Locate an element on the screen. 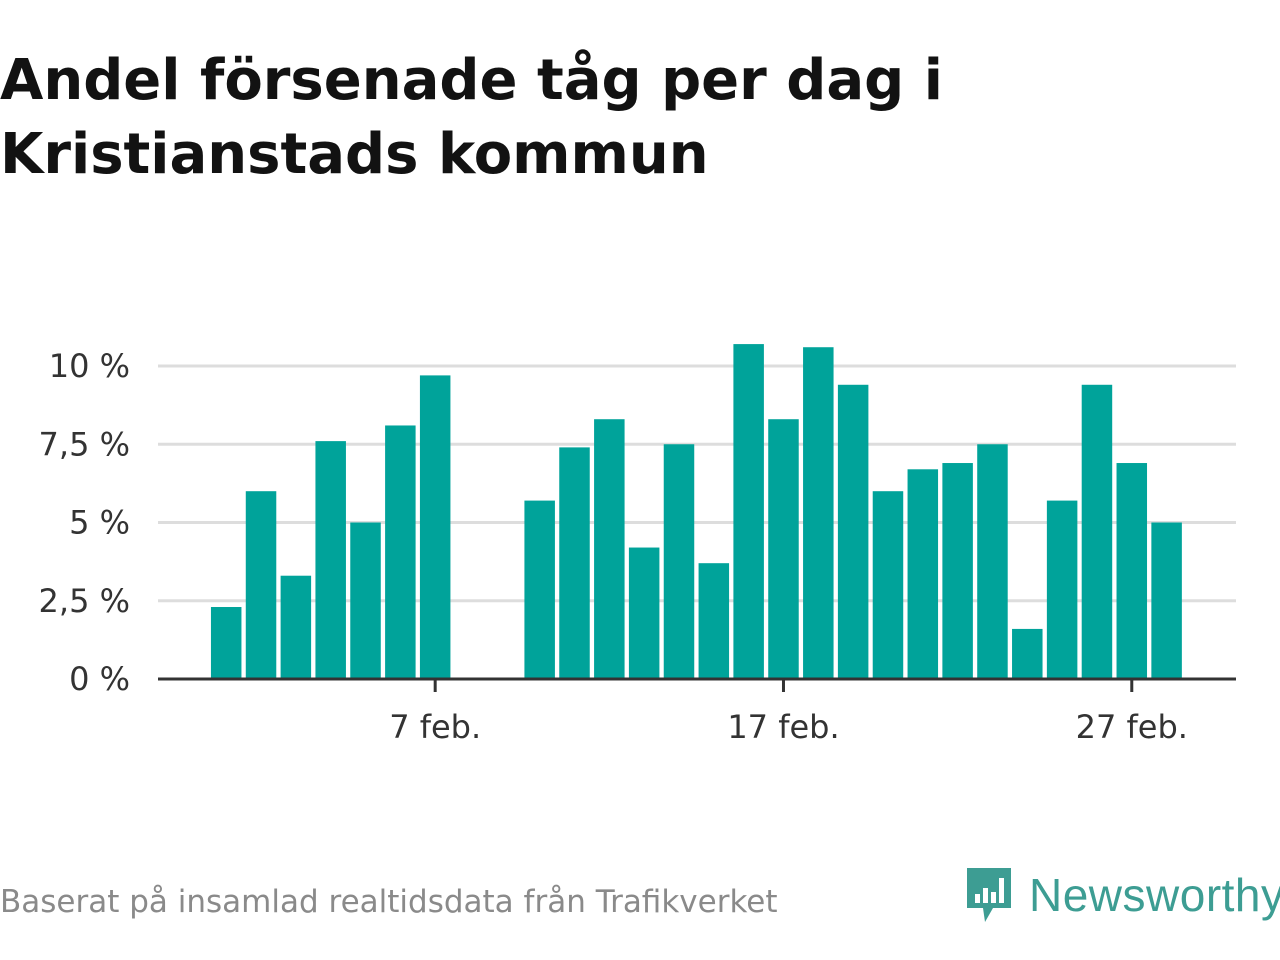 Image resolution: width=1280 pixels, height=960 pixels. y-tick-label: 10 % is located at coordinates (89, 366).